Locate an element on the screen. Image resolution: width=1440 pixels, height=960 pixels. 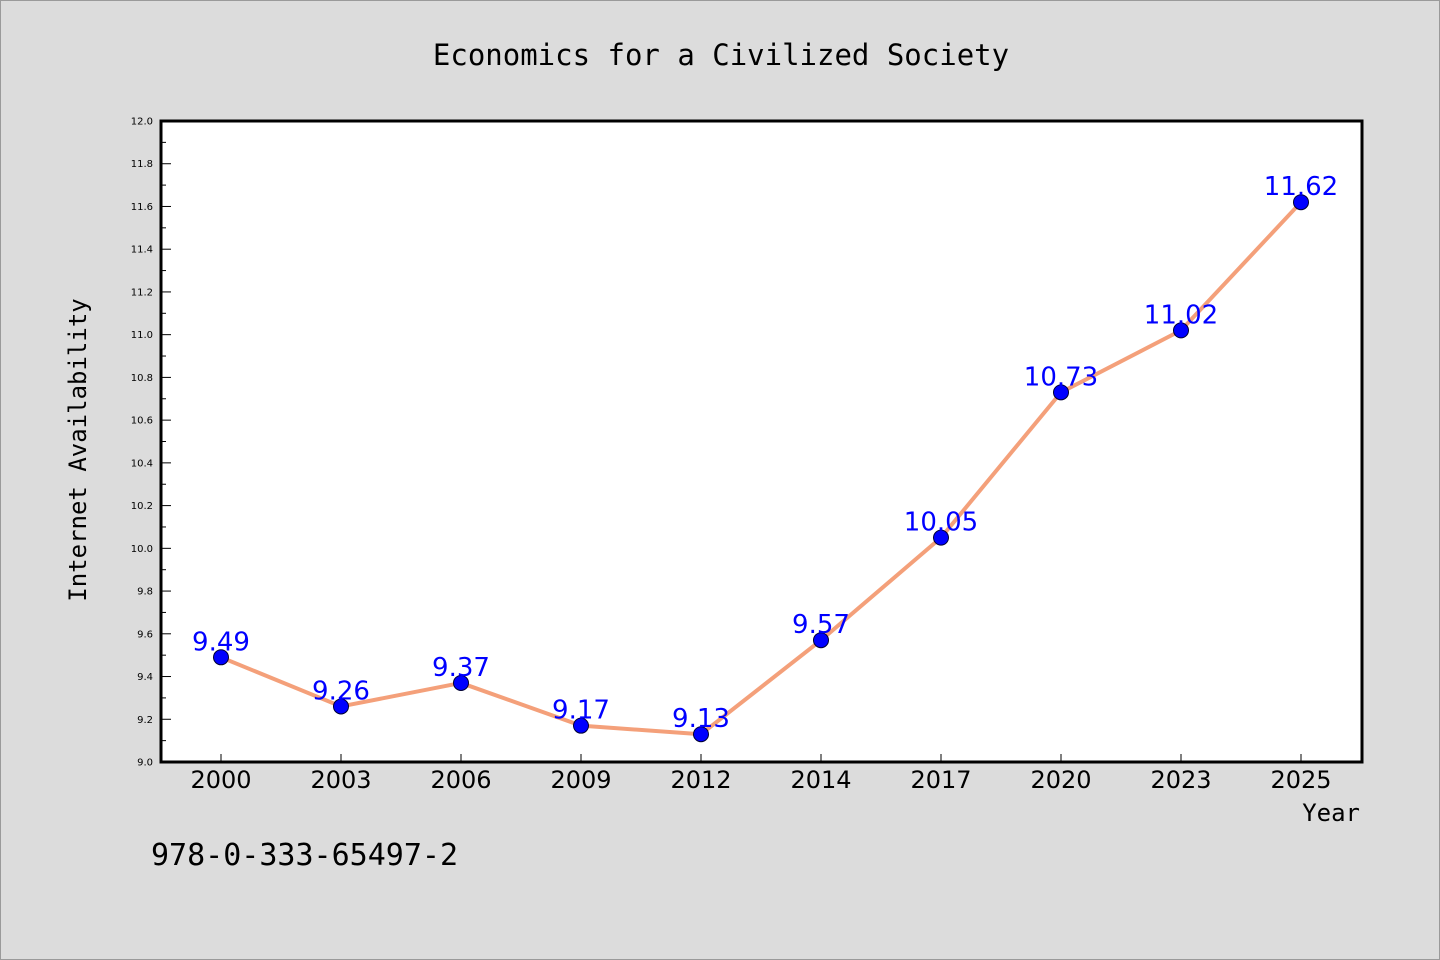
y-tick-label: 11.8 is located at coordinates (142, 164).